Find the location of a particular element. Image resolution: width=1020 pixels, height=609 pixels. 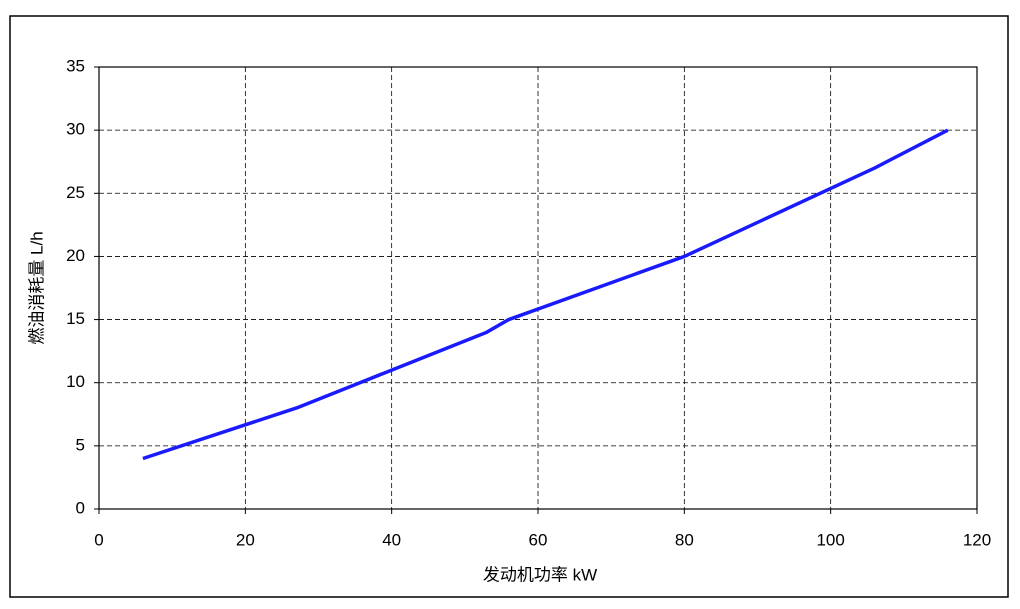

y-tick-label: 20 is located at coordinates (75, 255).